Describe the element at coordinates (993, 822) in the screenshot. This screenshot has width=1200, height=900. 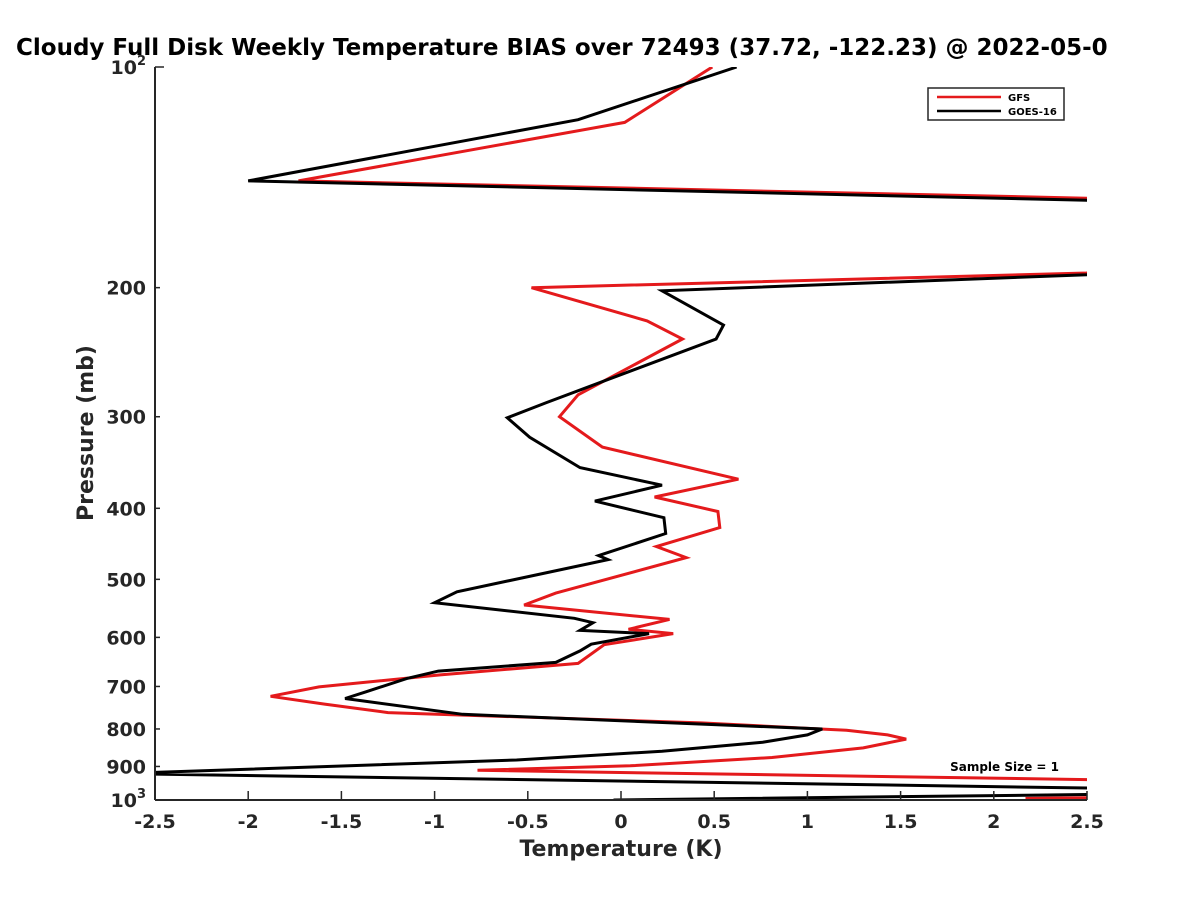
I see `x-tick-label: 2` at that location.